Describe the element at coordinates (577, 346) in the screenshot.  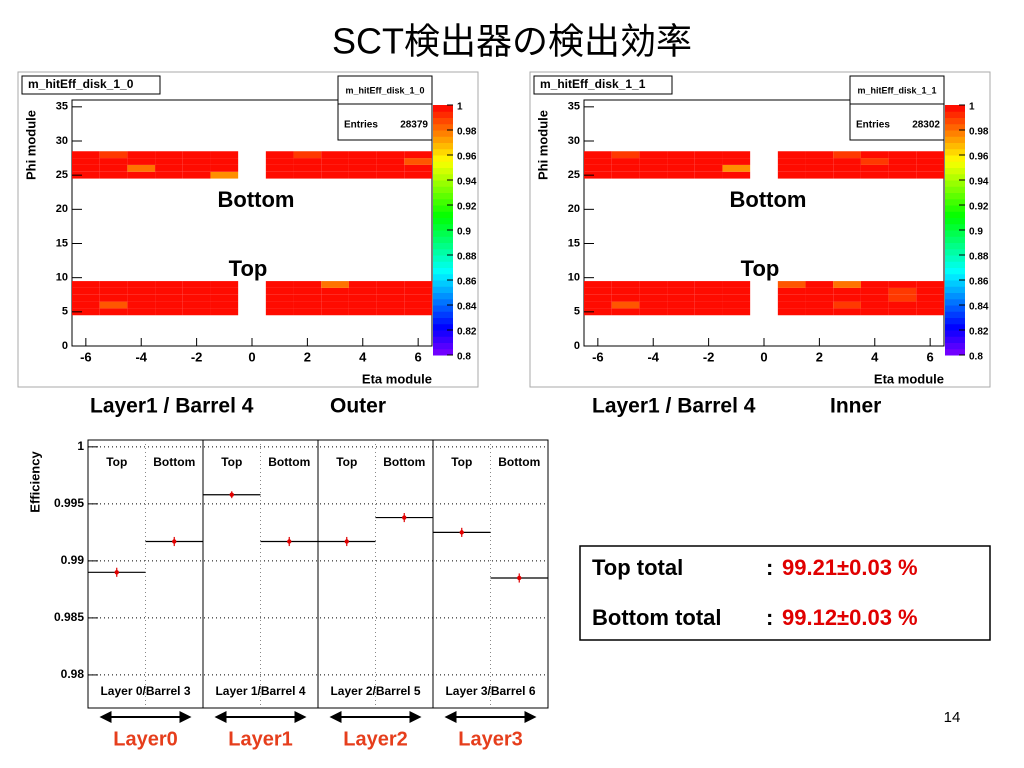
I see `y-tick-label: 0` at that location.